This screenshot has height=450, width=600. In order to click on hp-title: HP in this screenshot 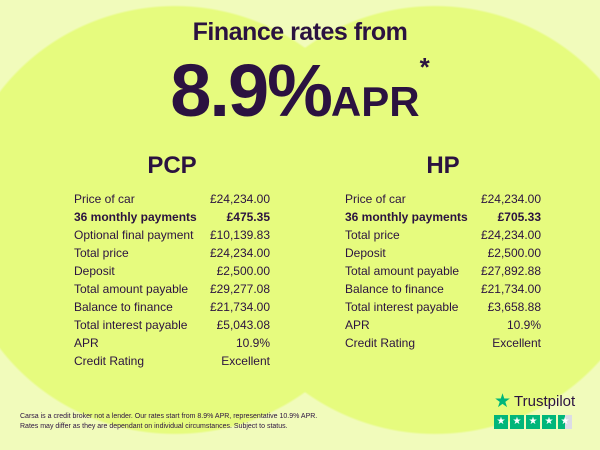, I will do `click(443, 165)`.